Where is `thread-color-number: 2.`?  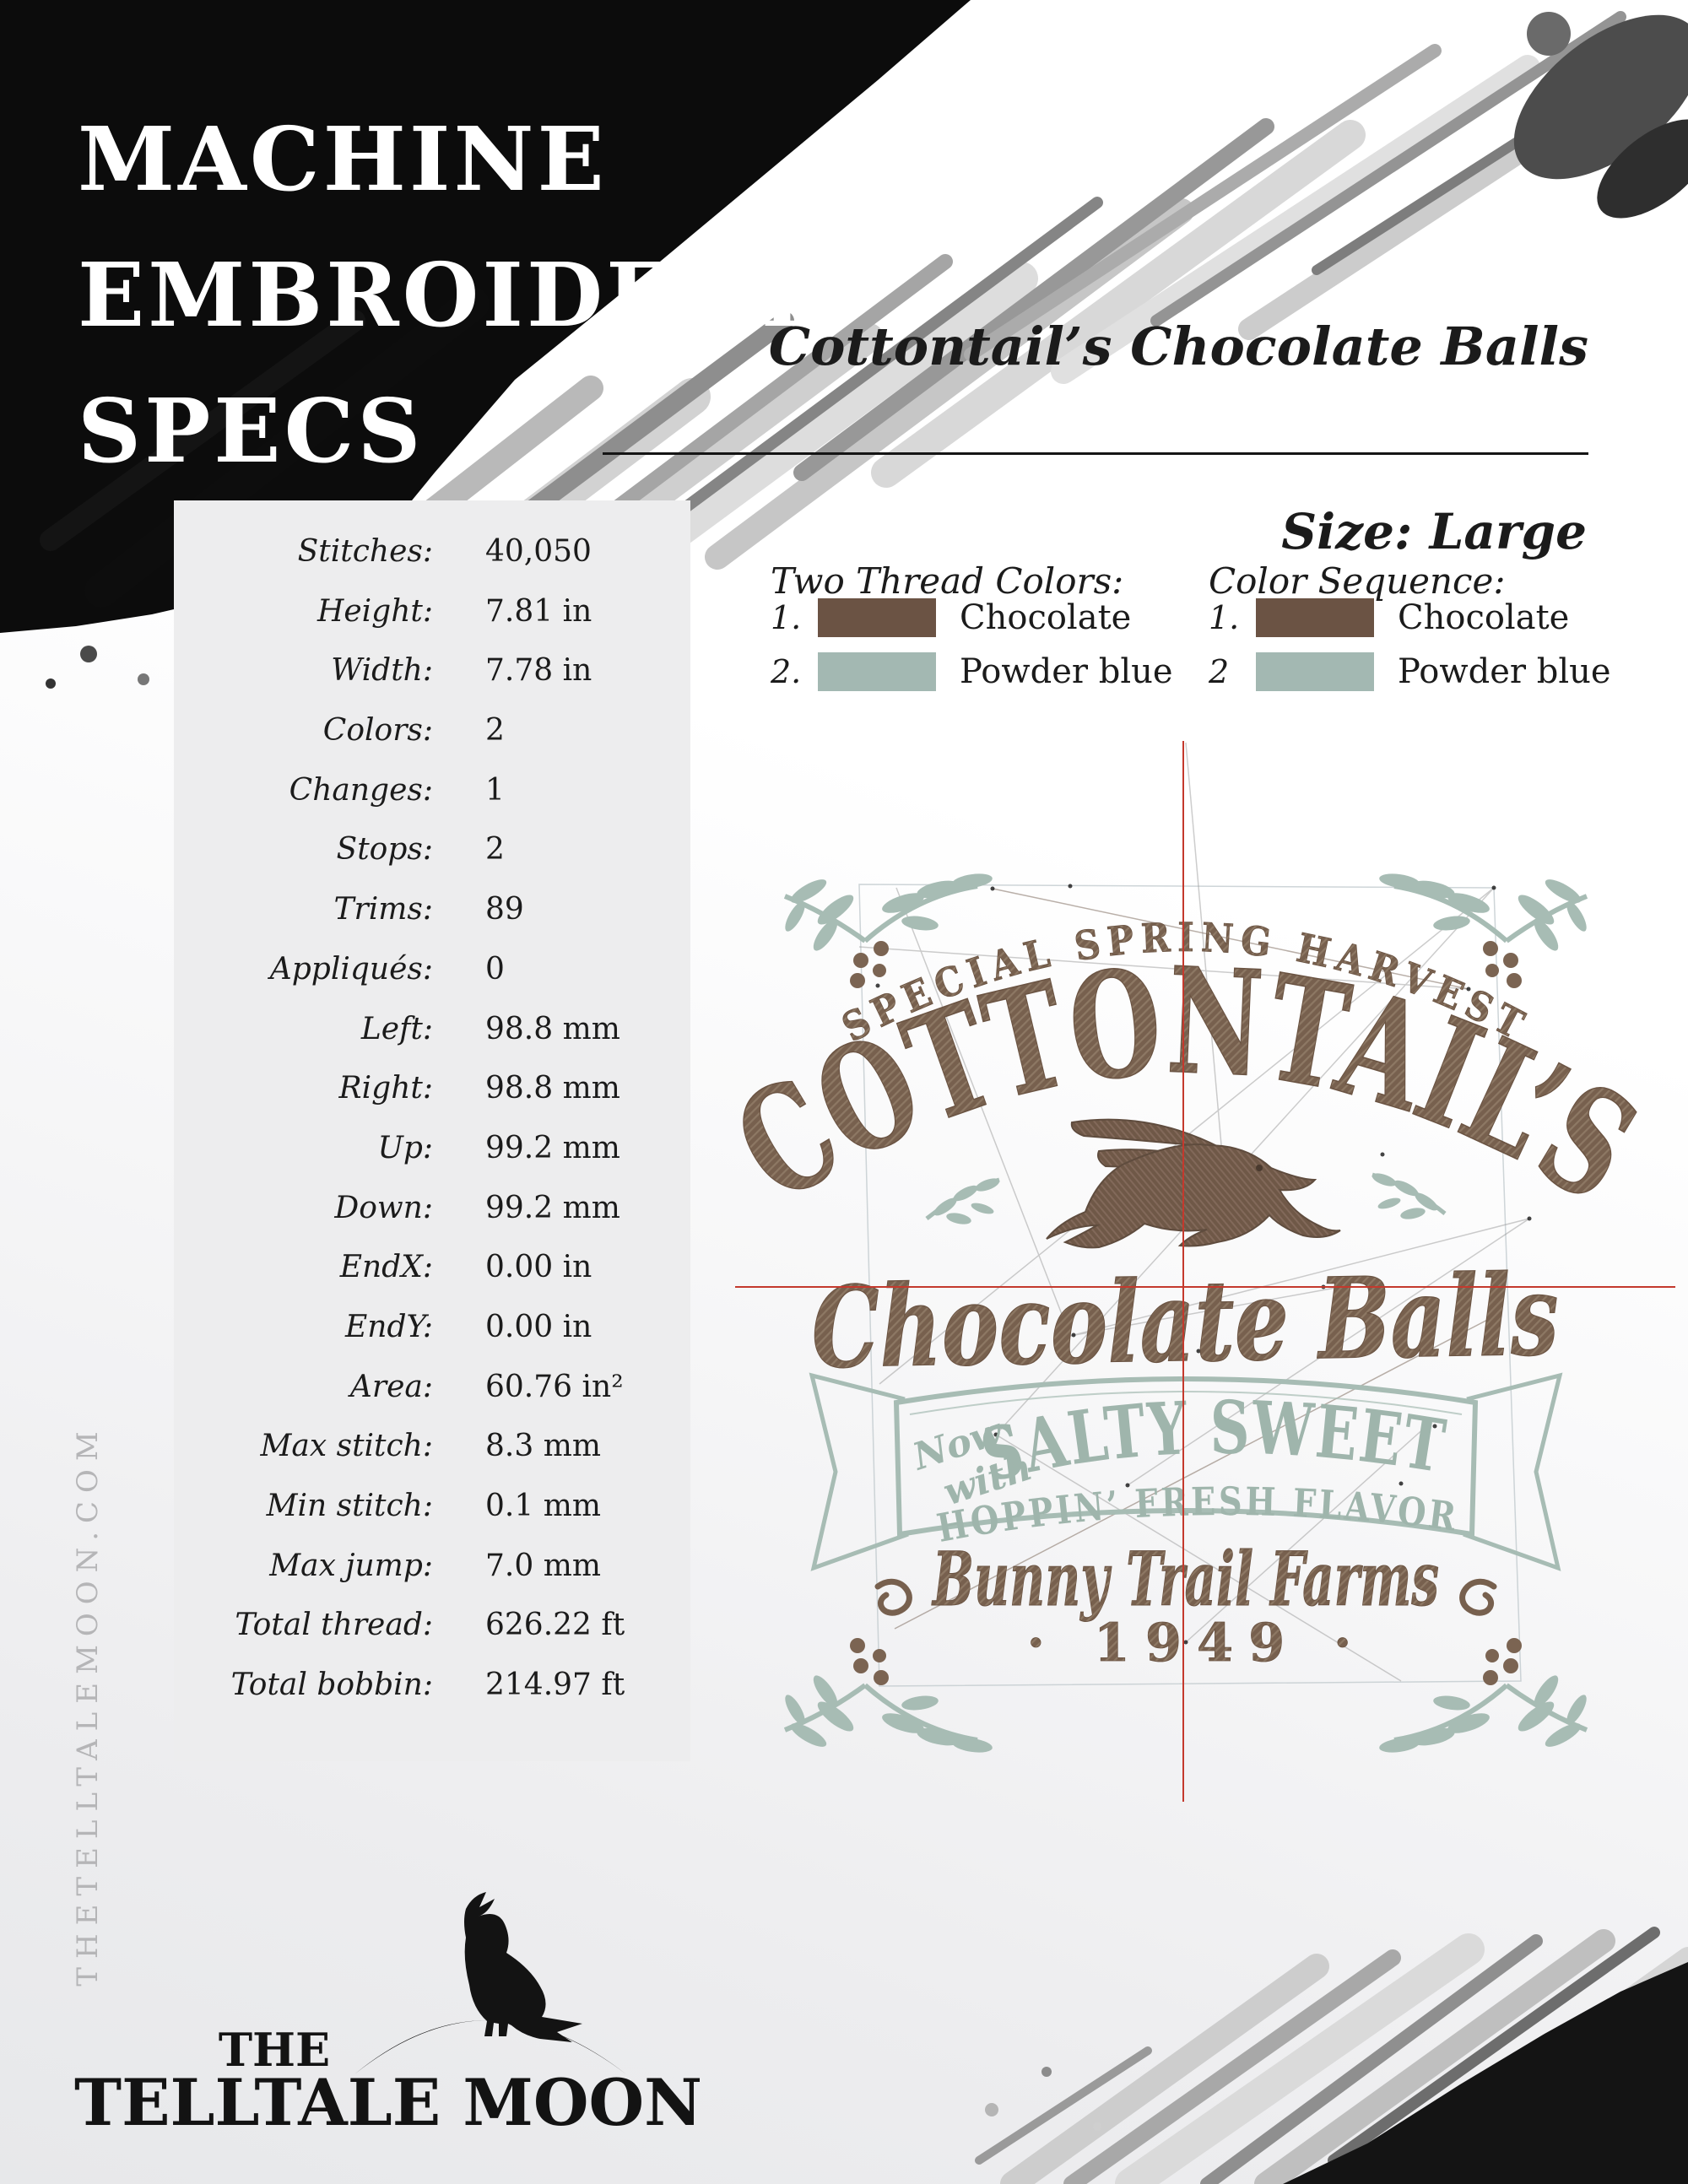
thread-color-number: 2. is located at coordinates (786, 671).